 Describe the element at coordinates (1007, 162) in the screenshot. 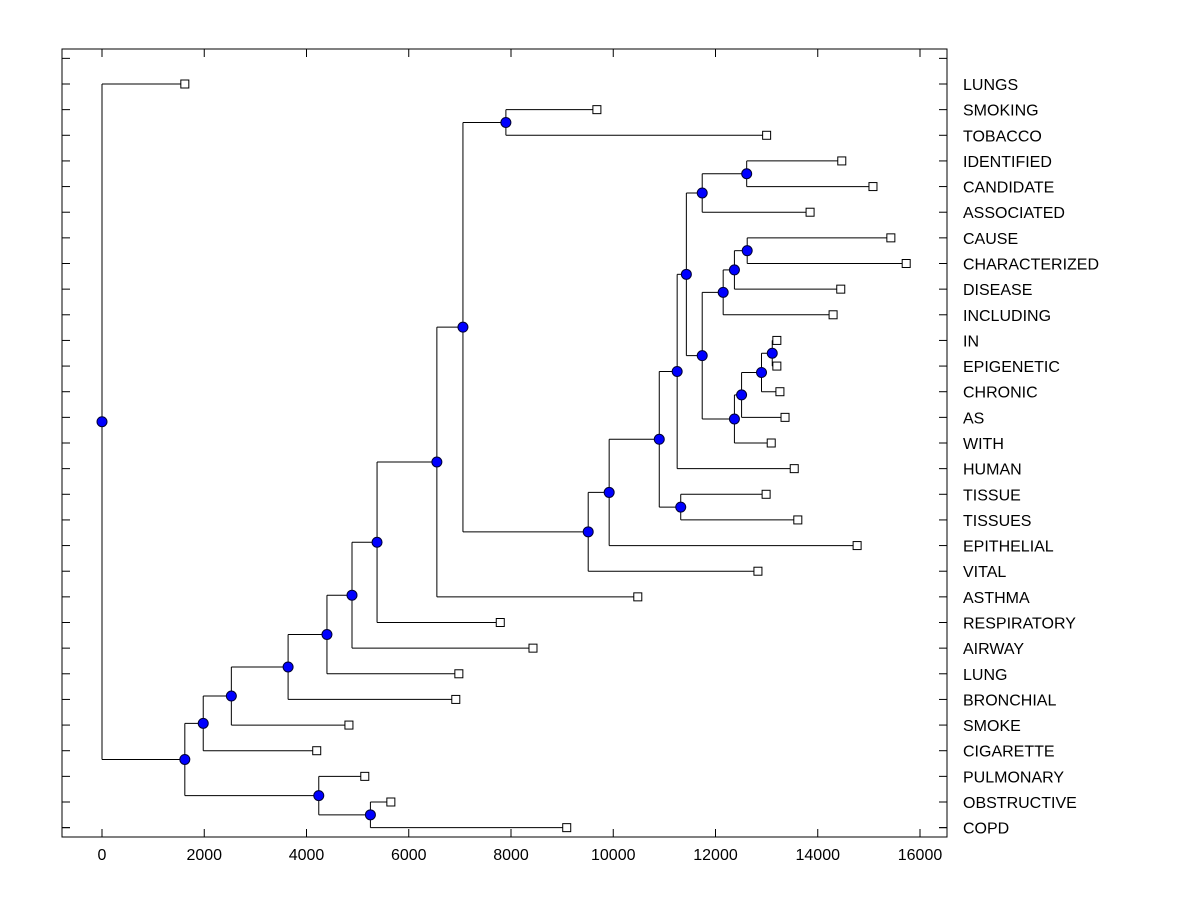

I see `leaf-label: IDENTIFIED` at that location.